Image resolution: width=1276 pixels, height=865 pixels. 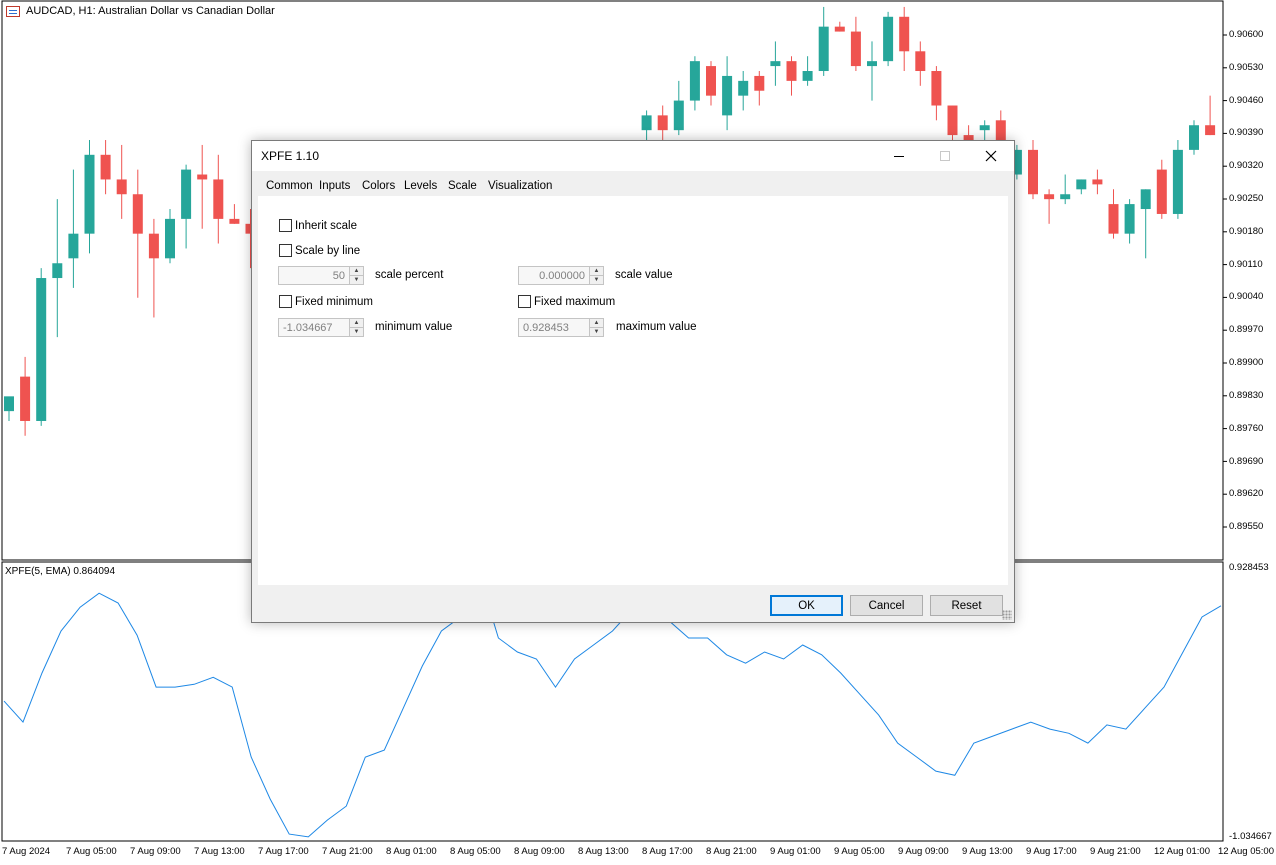 What do you see at coordinates (1246, 526) in the screenshot?
I see `price-tick: 0.89550` at bounding box center [1246, 526].